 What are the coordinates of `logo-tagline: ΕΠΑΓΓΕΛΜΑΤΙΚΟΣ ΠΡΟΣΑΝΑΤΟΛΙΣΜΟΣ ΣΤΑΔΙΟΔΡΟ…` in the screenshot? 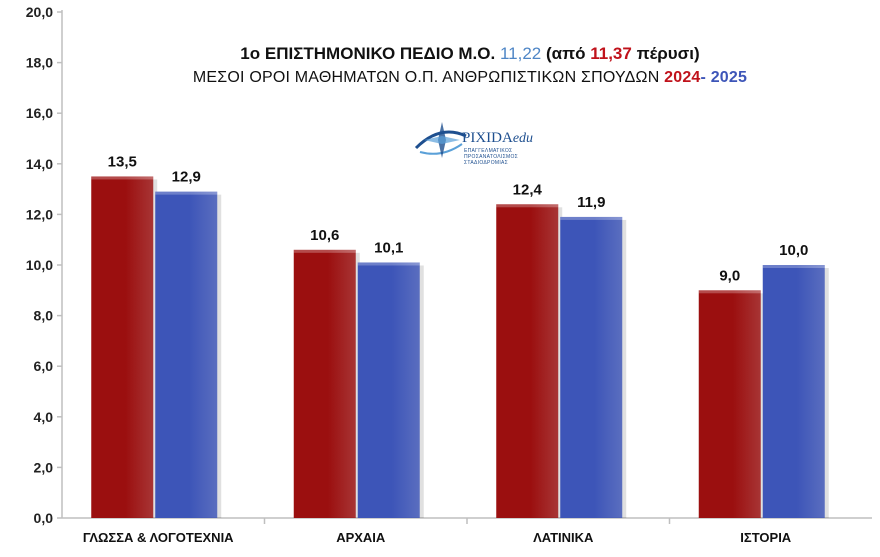 It's located at (491, 157).